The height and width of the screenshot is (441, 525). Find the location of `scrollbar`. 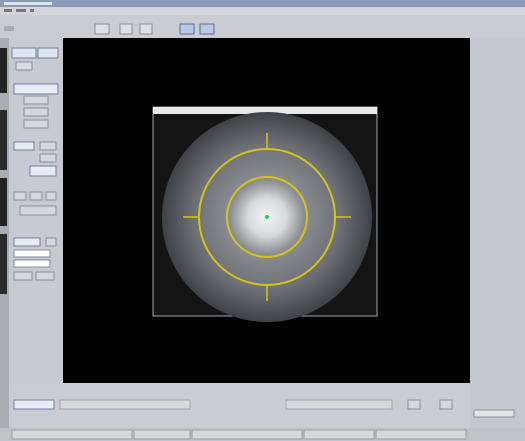

scrollbar is located at coordinates (494, 413).